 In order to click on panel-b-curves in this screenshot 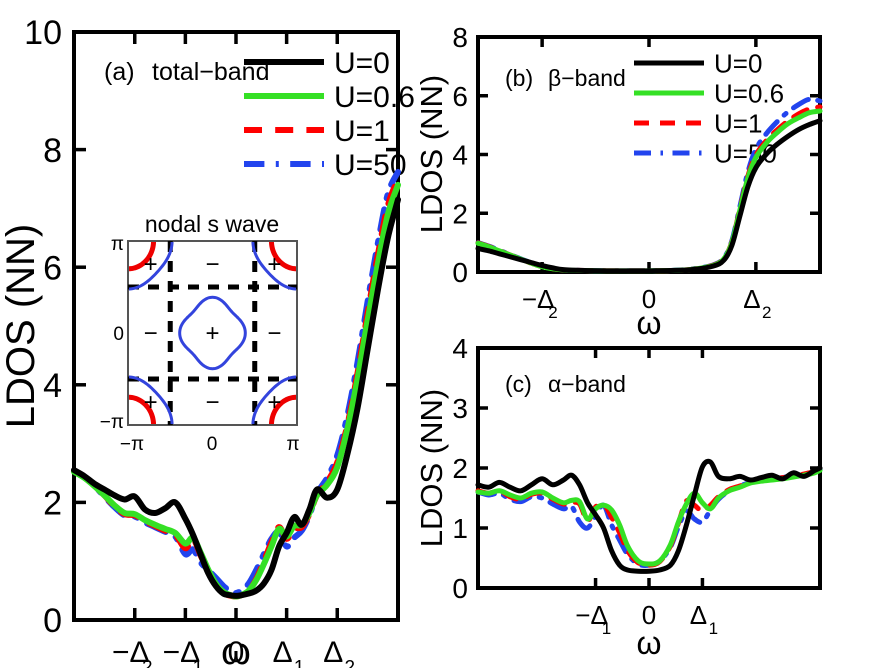, I will do `click(649, 185)`.